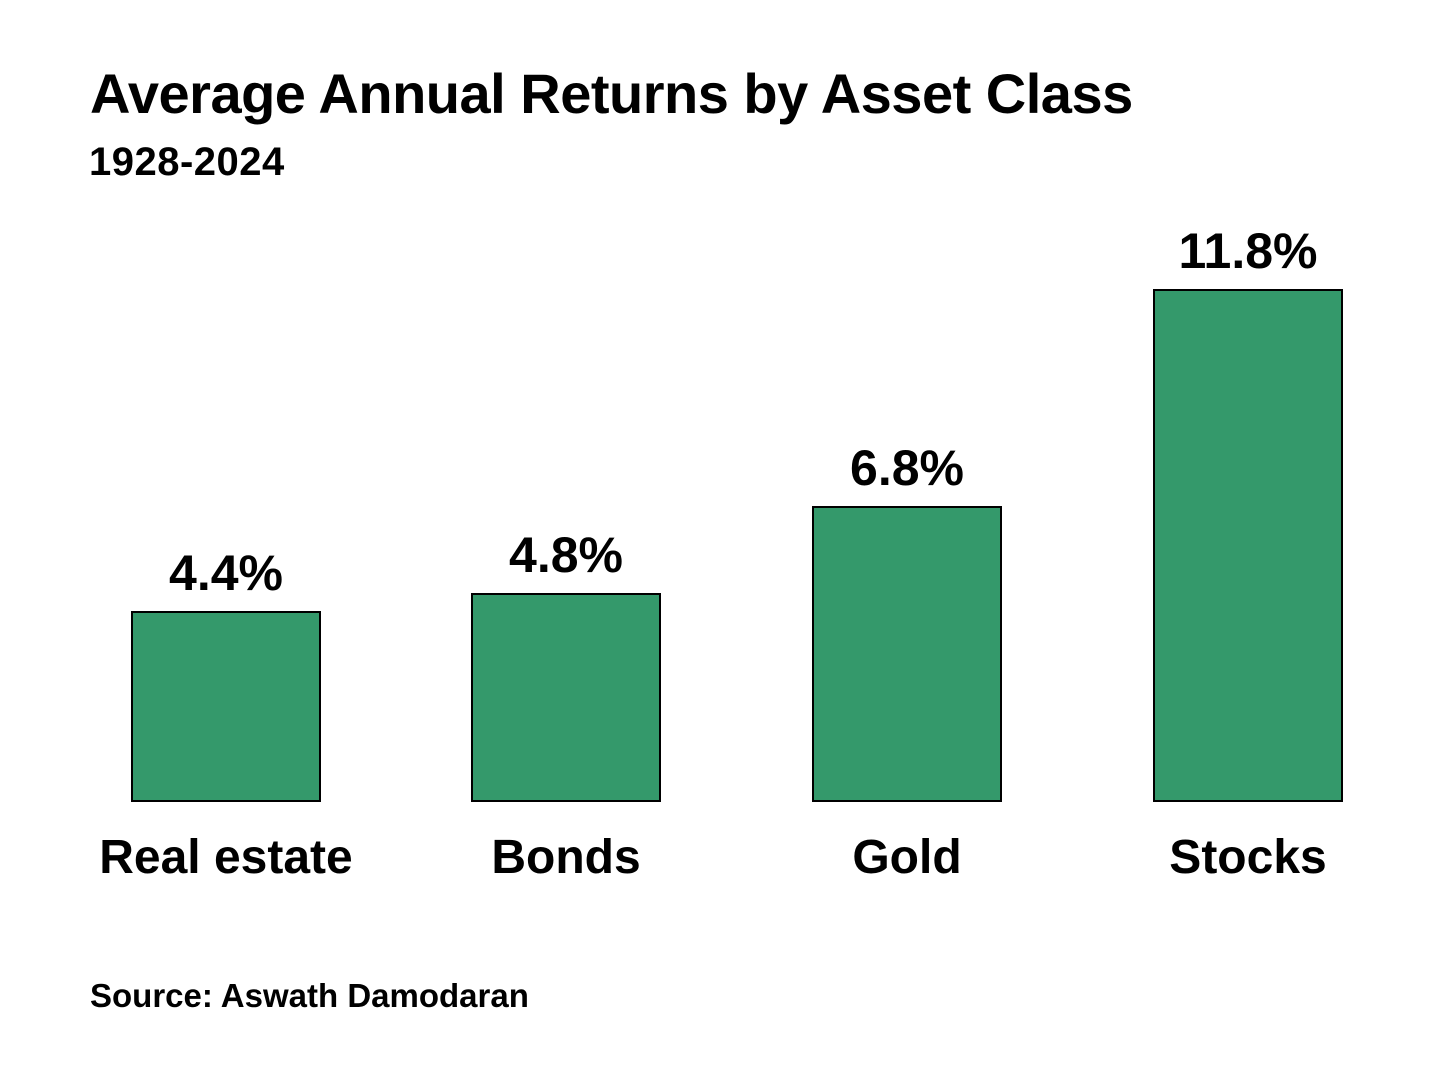 This screenshot has height=1087, width=1456. Describe the element at coordinates (226, 706) in the screenshot. I see `bar-real-estate` at that location.